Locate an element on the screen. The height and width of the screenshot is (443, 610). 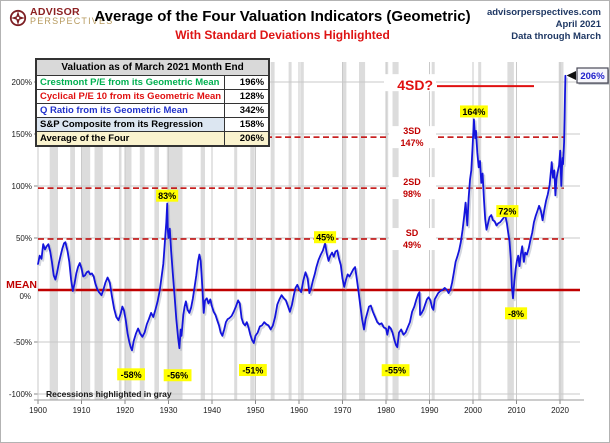
row-value: 342% is located at coordinates (247, 110).